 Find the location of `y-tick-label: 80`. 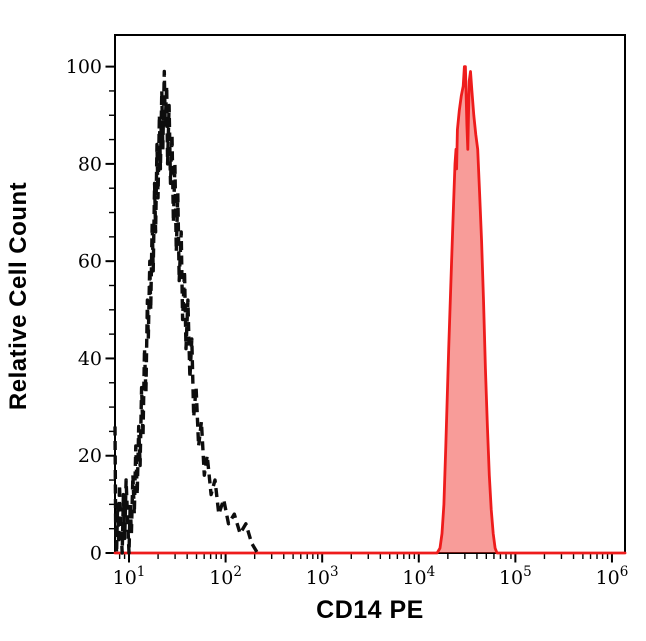

y-tick-label: 80 is located at coordinates (90, 164).